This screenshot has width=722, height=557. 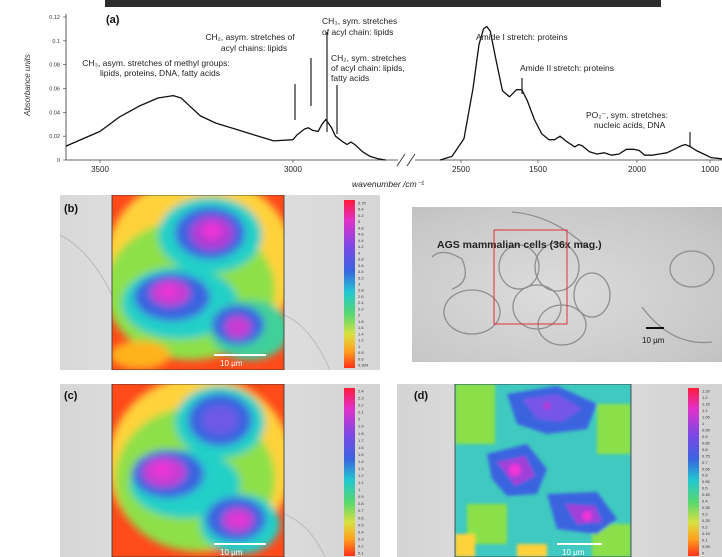 What do you see at coordinates (406, 160) in the screenshot?
I see `axis-break` at bounding box center [406, 160].